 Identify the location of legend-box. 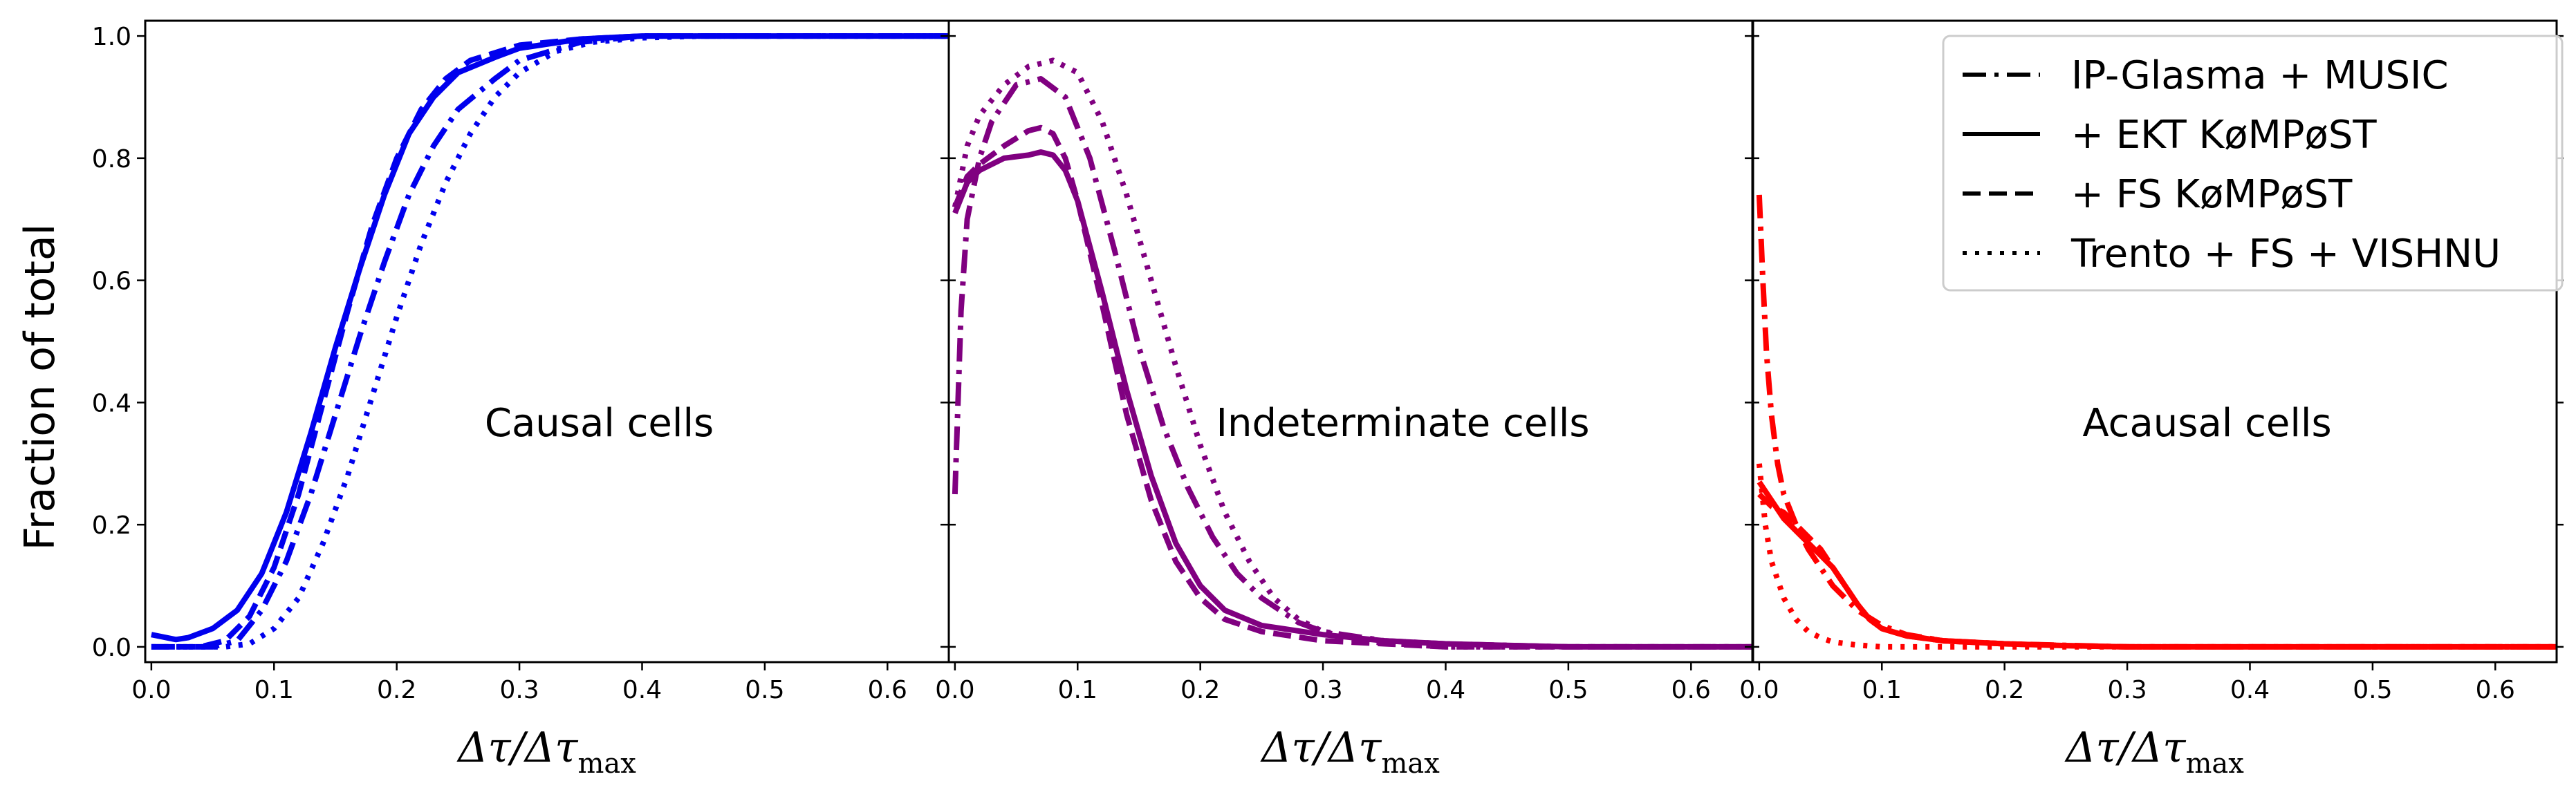
(2253, 163).